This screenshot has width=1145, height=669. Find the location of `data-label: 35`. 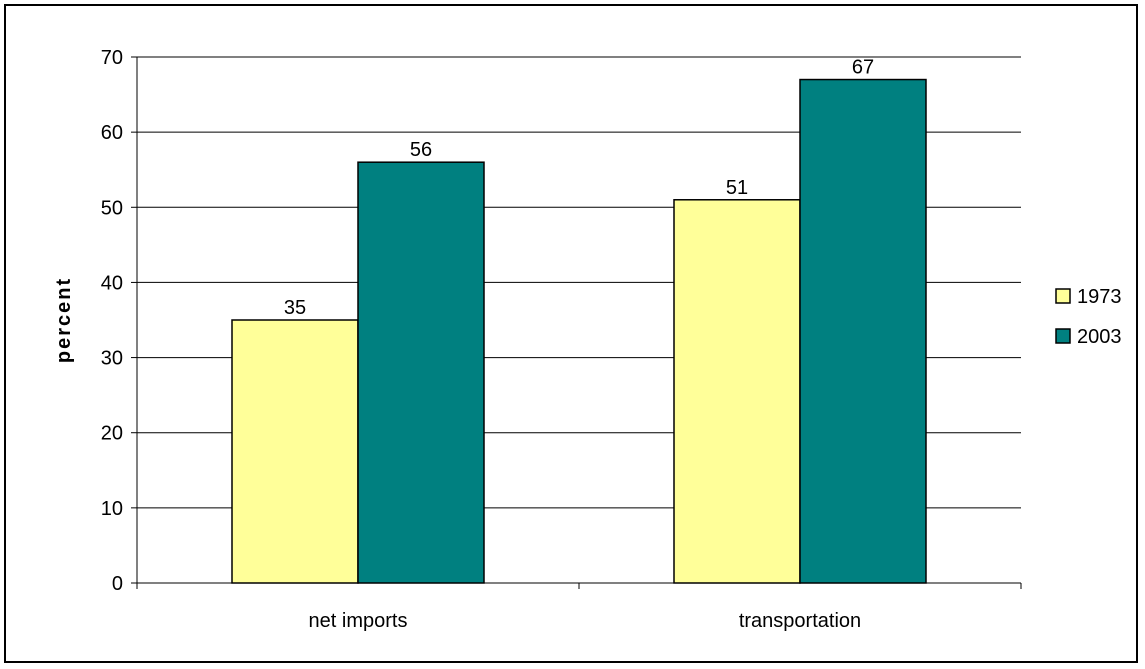

data-label: 35 is located at coordinates (295, 308).